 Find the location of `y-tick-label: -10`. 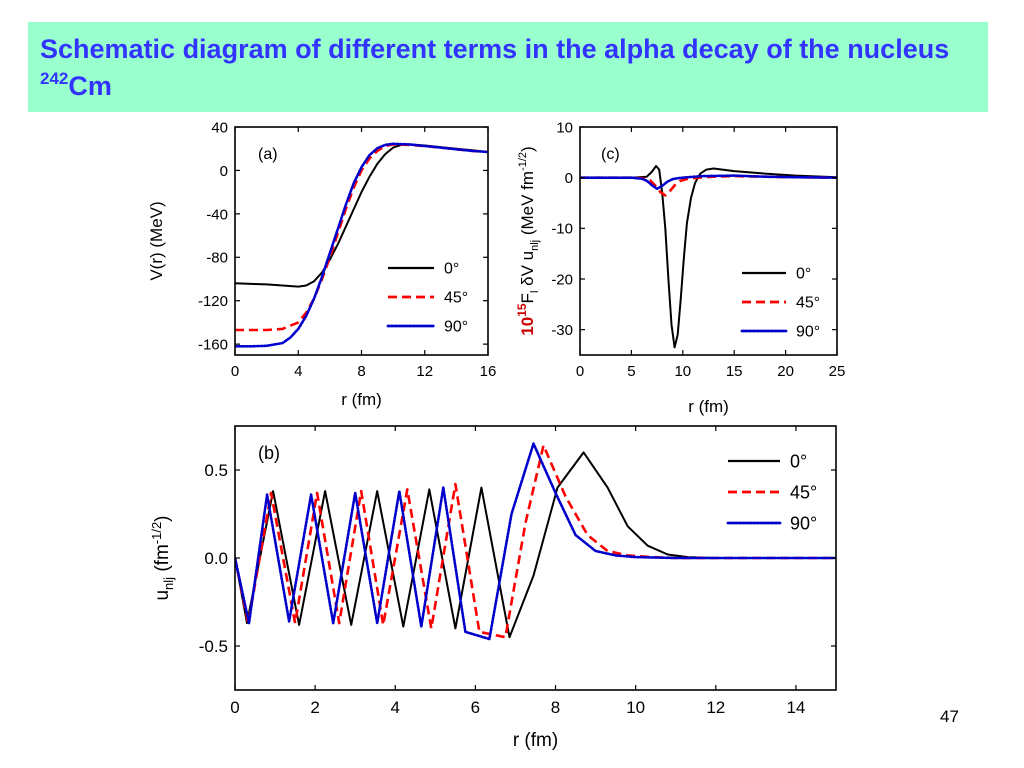

y-tick-label: -10 is located at coordinates (562, 229).